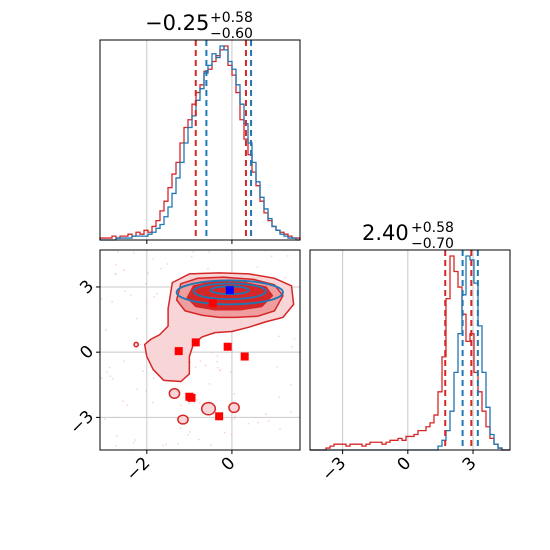 The image size is (550, 550). I want to click on hist2-tick-label: 3, so click(470, 464).